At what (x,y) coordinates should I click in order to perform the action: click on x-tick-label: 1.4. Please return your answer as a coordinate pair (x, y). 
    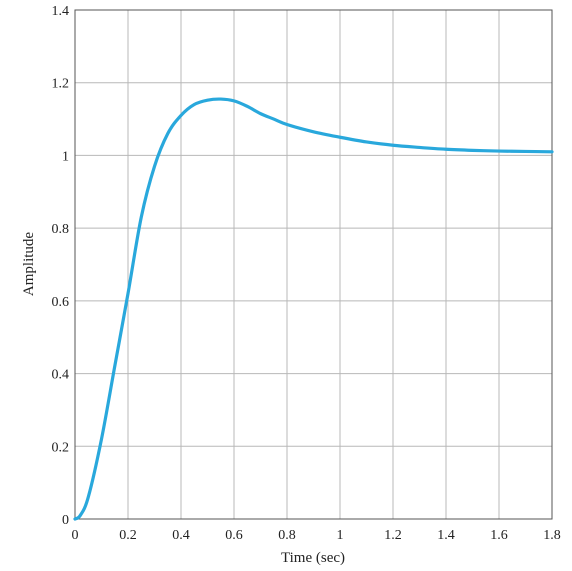
    Looking at the image, I should click on (446, 535).